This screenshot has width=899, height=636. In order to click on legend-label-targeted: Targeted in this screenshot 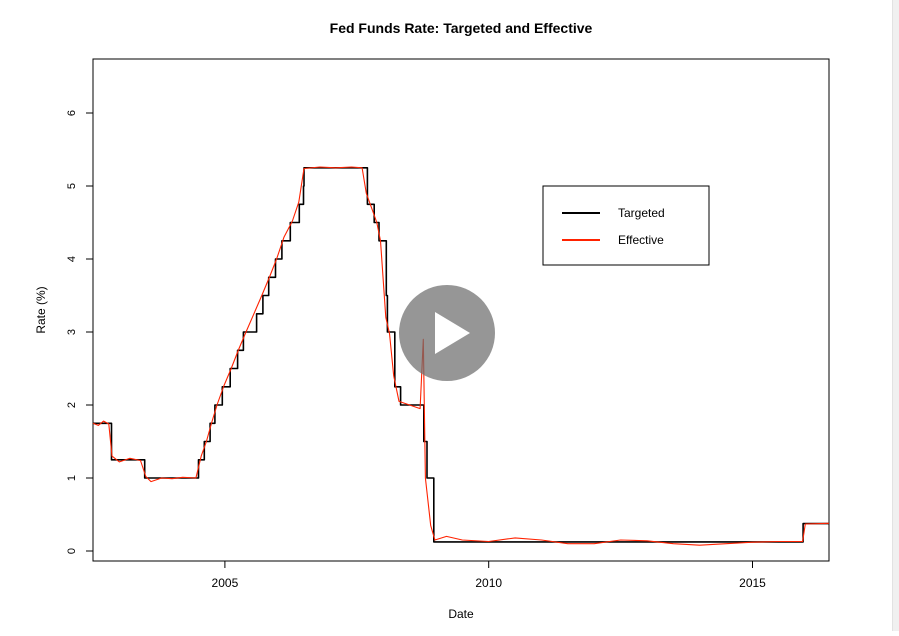, I will do `click(641, 213)`.